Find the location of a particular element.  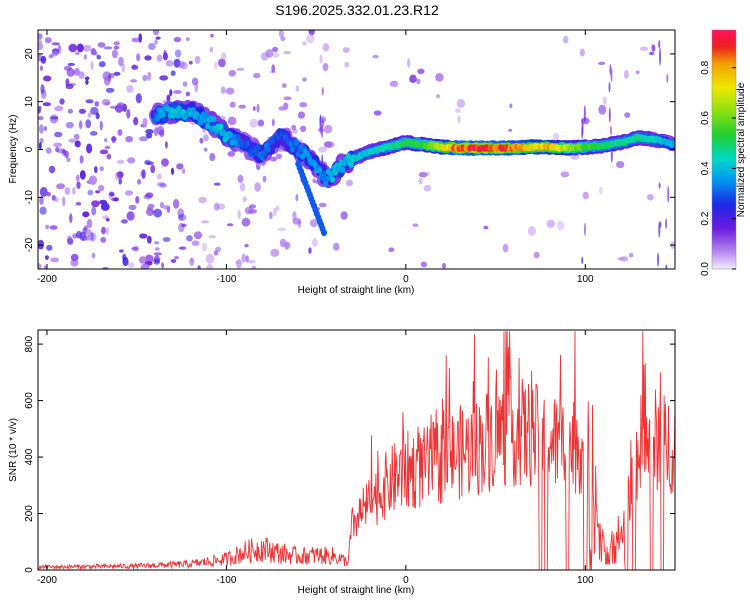

colorbar-tick-label: 0.2 is located at coordinates (705, 218).